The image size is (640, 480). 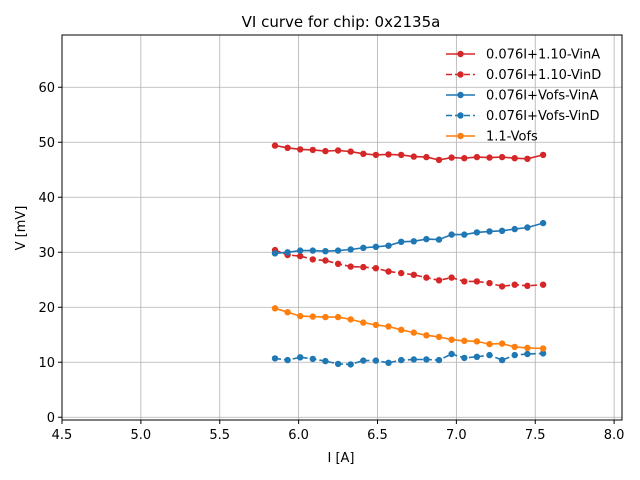 What do you see at coordinates (614, 435) in the screenshot?
I see `x-tick-label: 8.0` at bounding box center [614, 435].